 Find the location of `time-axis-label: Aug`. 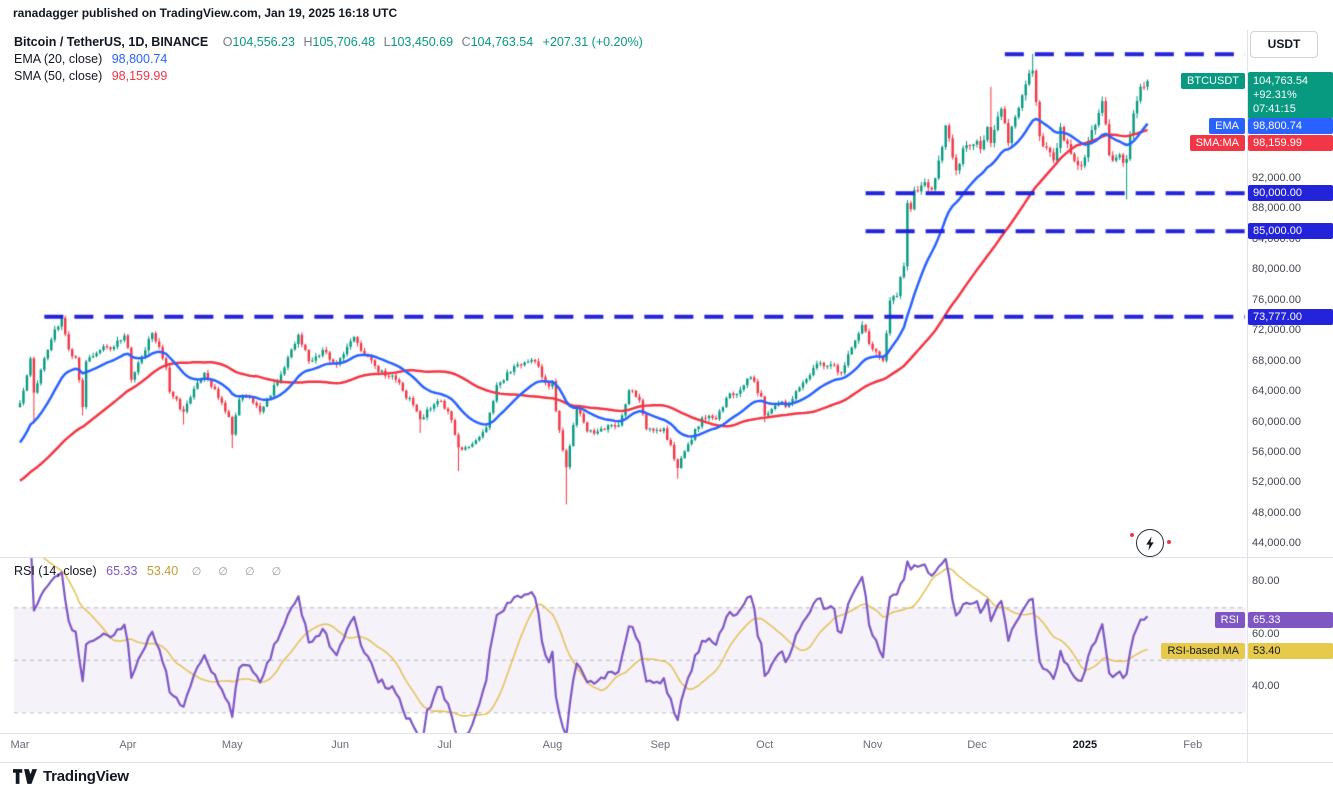

time-axis-label: Aug is located at coordinates (552, 745).